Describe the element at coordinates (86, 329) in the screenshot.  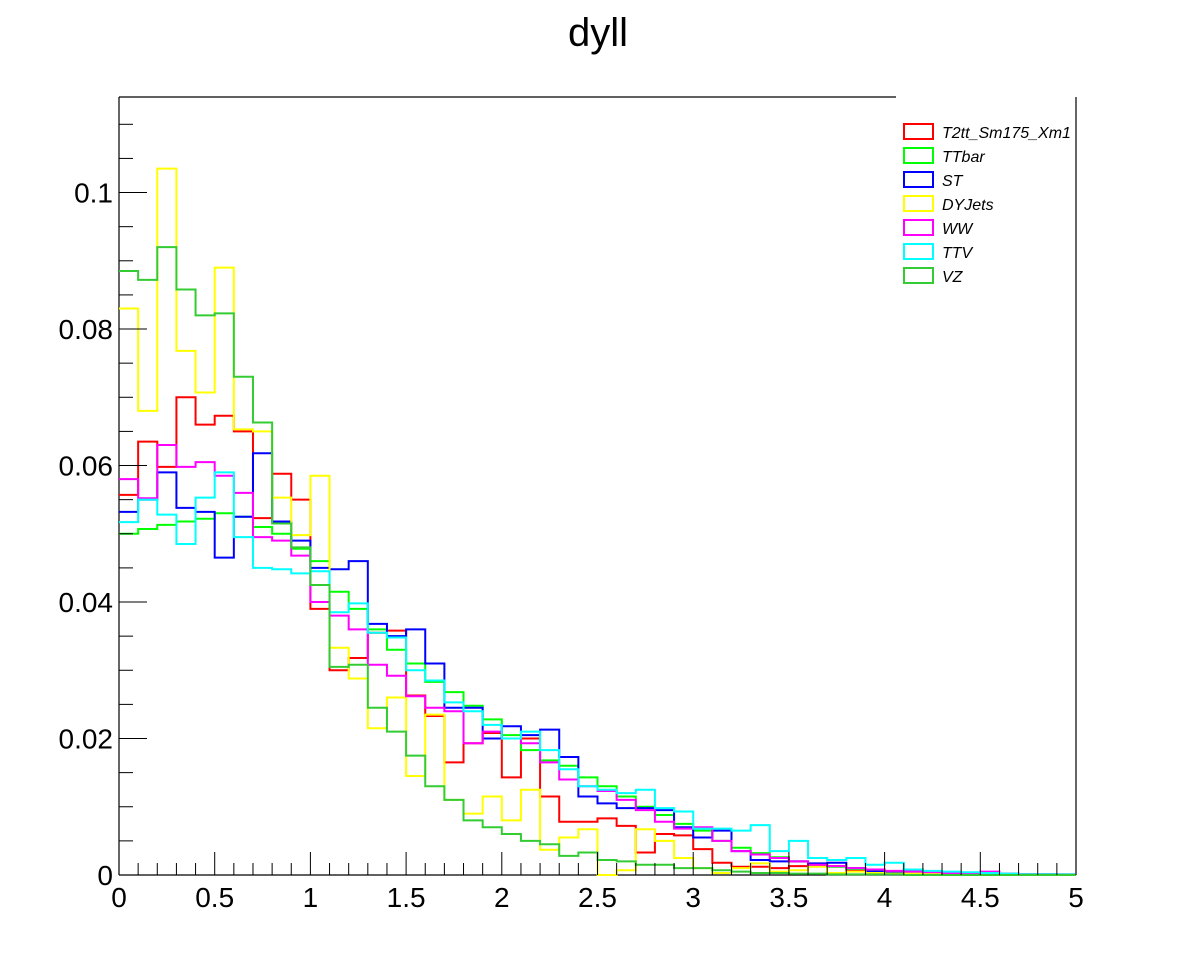
I see `y-tick-label: 0.08` at that location.